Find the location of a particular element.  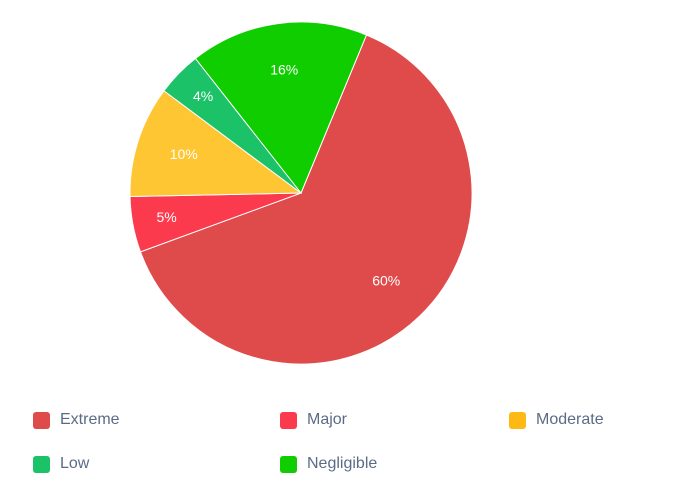

slice-label-major: 5% is located at coordinates (166, 217).